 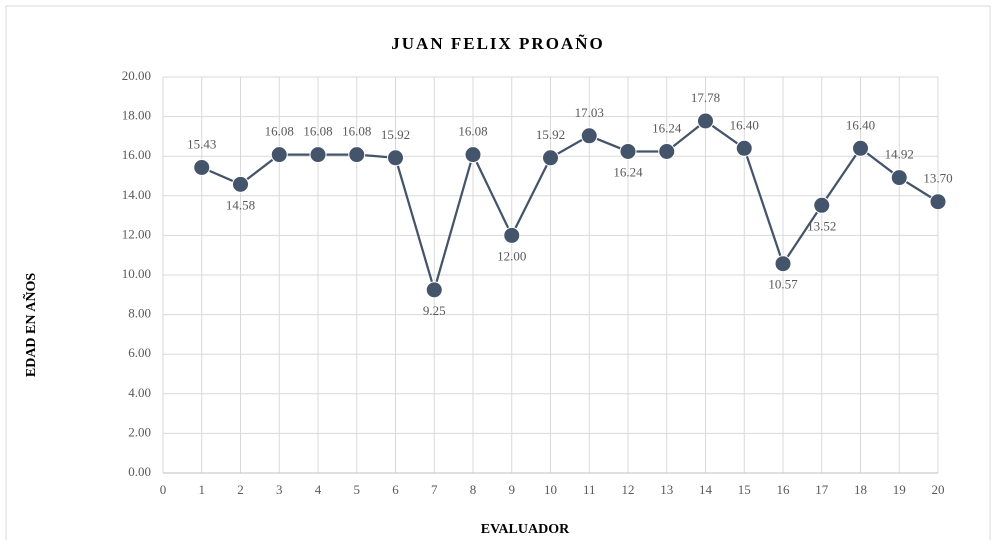 I want to click on x-tick-label: 13, so click(x=666, y=489).